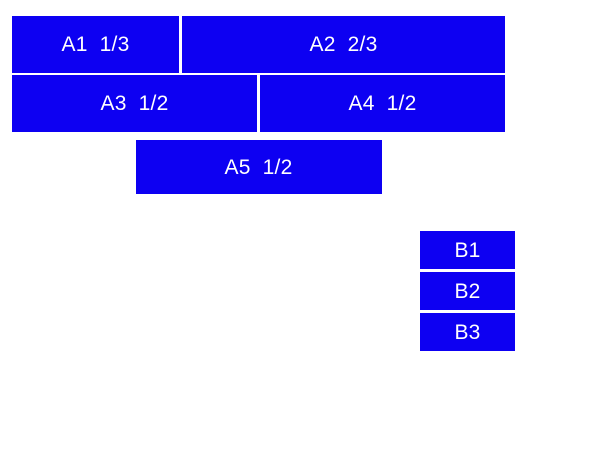 The height and width of the screenshot is (459, 602). I want to click on cell-b2: B2, so click(467, 291).